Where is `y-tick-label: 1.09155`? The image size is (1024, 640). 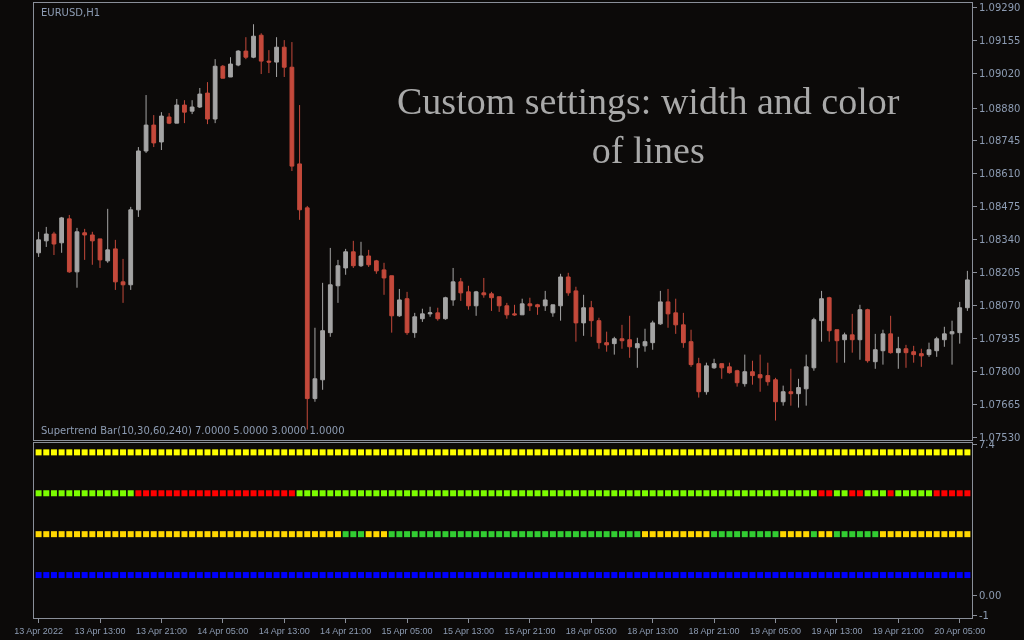
y-tick-label: 1.09155 is located at coordinates (1000, 41).